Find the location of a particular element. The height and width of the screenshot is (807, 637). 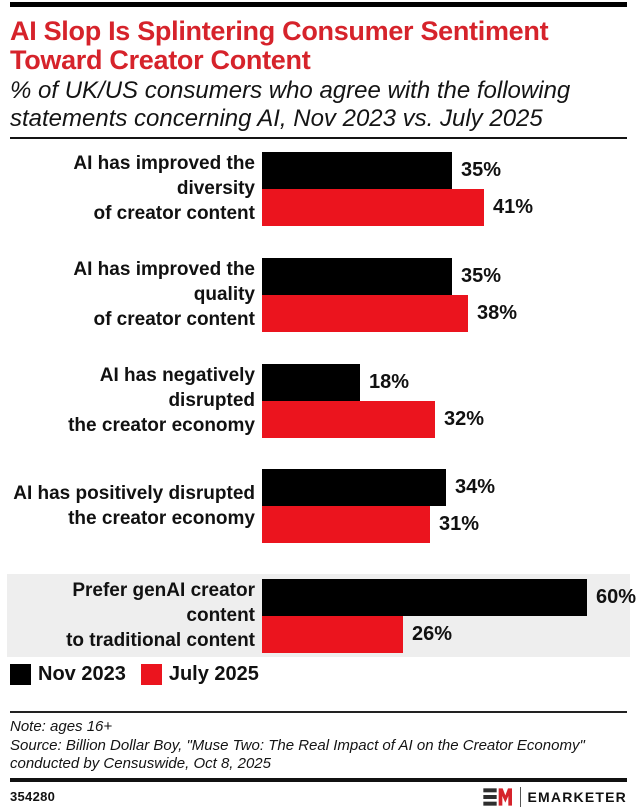

bar-pair: 35% 41% is located at coordinates (444, 188).